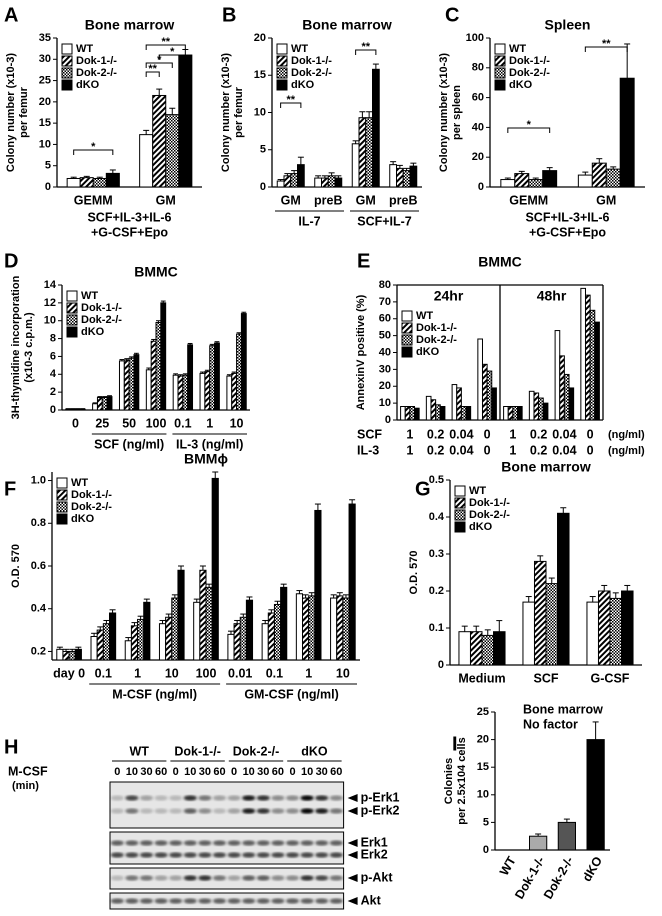 The width and height of the screenshot is (662, 916). What do you see at coordinates (209, 423) in the screenshot?
I see `x-tick-label: 1` at bounding box center [209, 423].